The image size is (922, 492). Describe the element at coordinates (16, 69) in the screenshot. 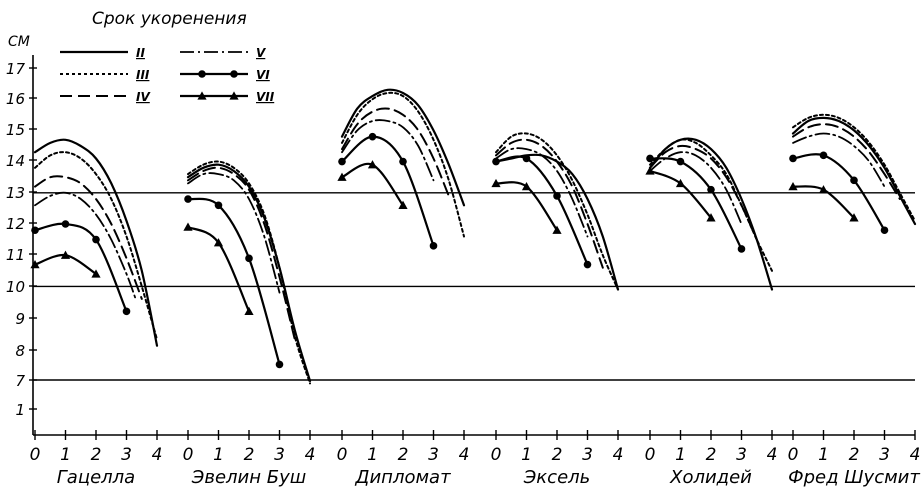

I see `y-tick-label: 17` at that location.